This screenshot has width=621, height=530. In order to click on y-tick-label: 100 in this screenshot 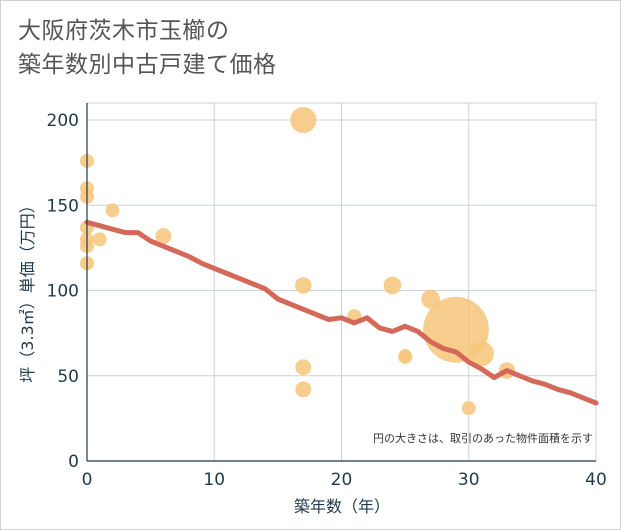, I will do `click(63, 292)`.